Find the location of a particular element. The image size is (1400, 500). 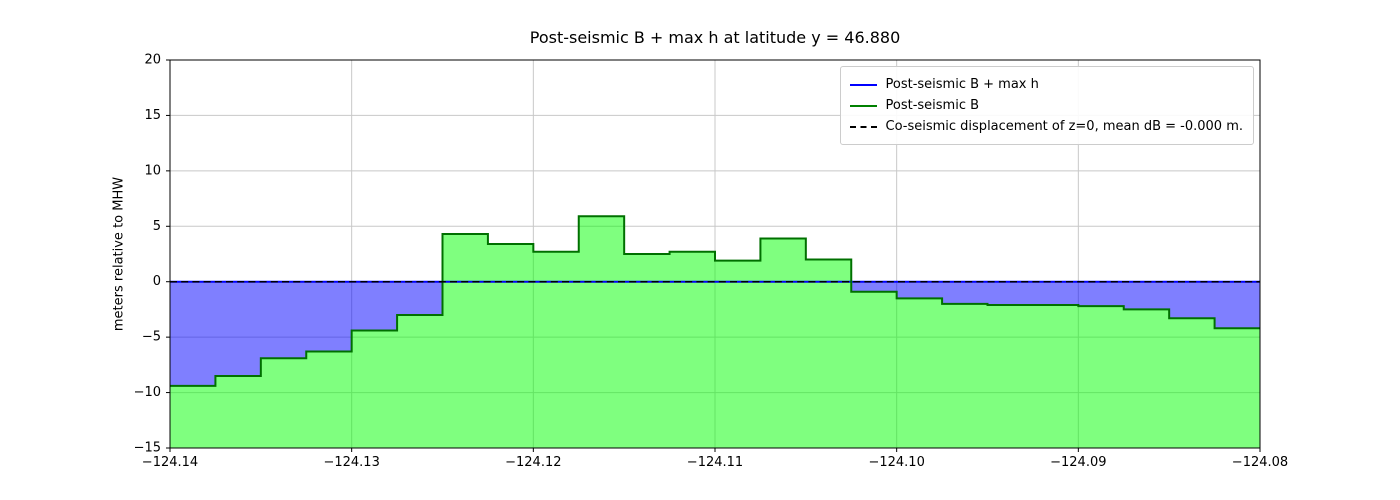

y-tick-label: 15 is located at coordinates (152, 115).